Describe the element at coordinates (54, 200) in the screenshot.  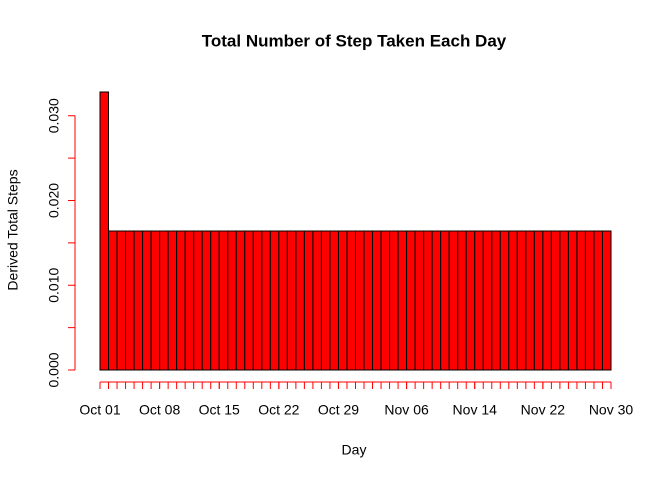
I see `y-tick-label: 0.020` at that location.